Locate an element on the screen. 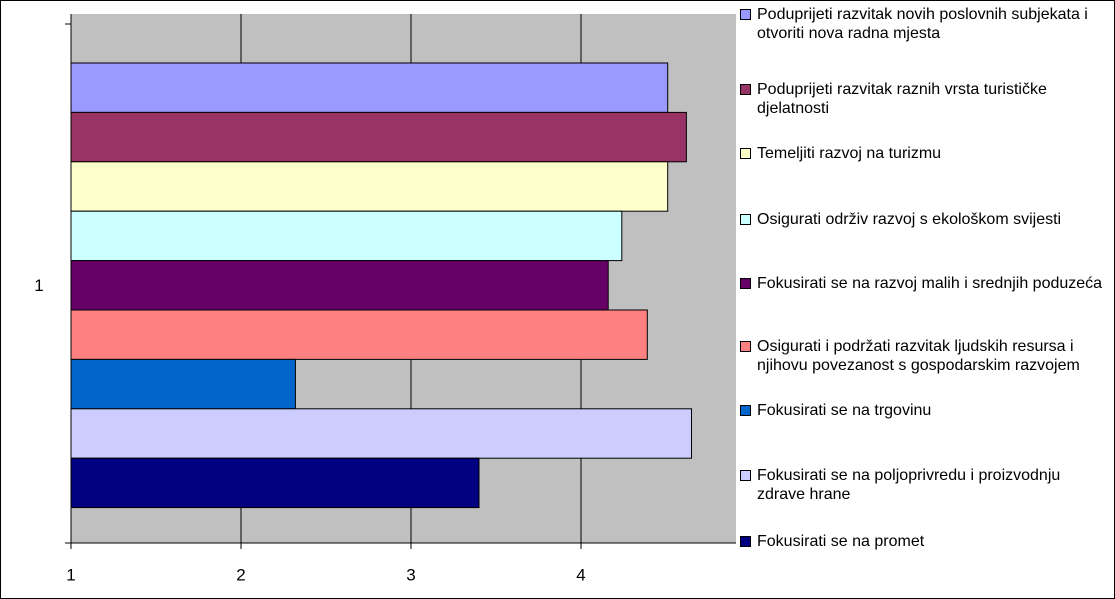  legend-label: Temeljiti razvoj na turizmu is located at coordinates (849, 153).